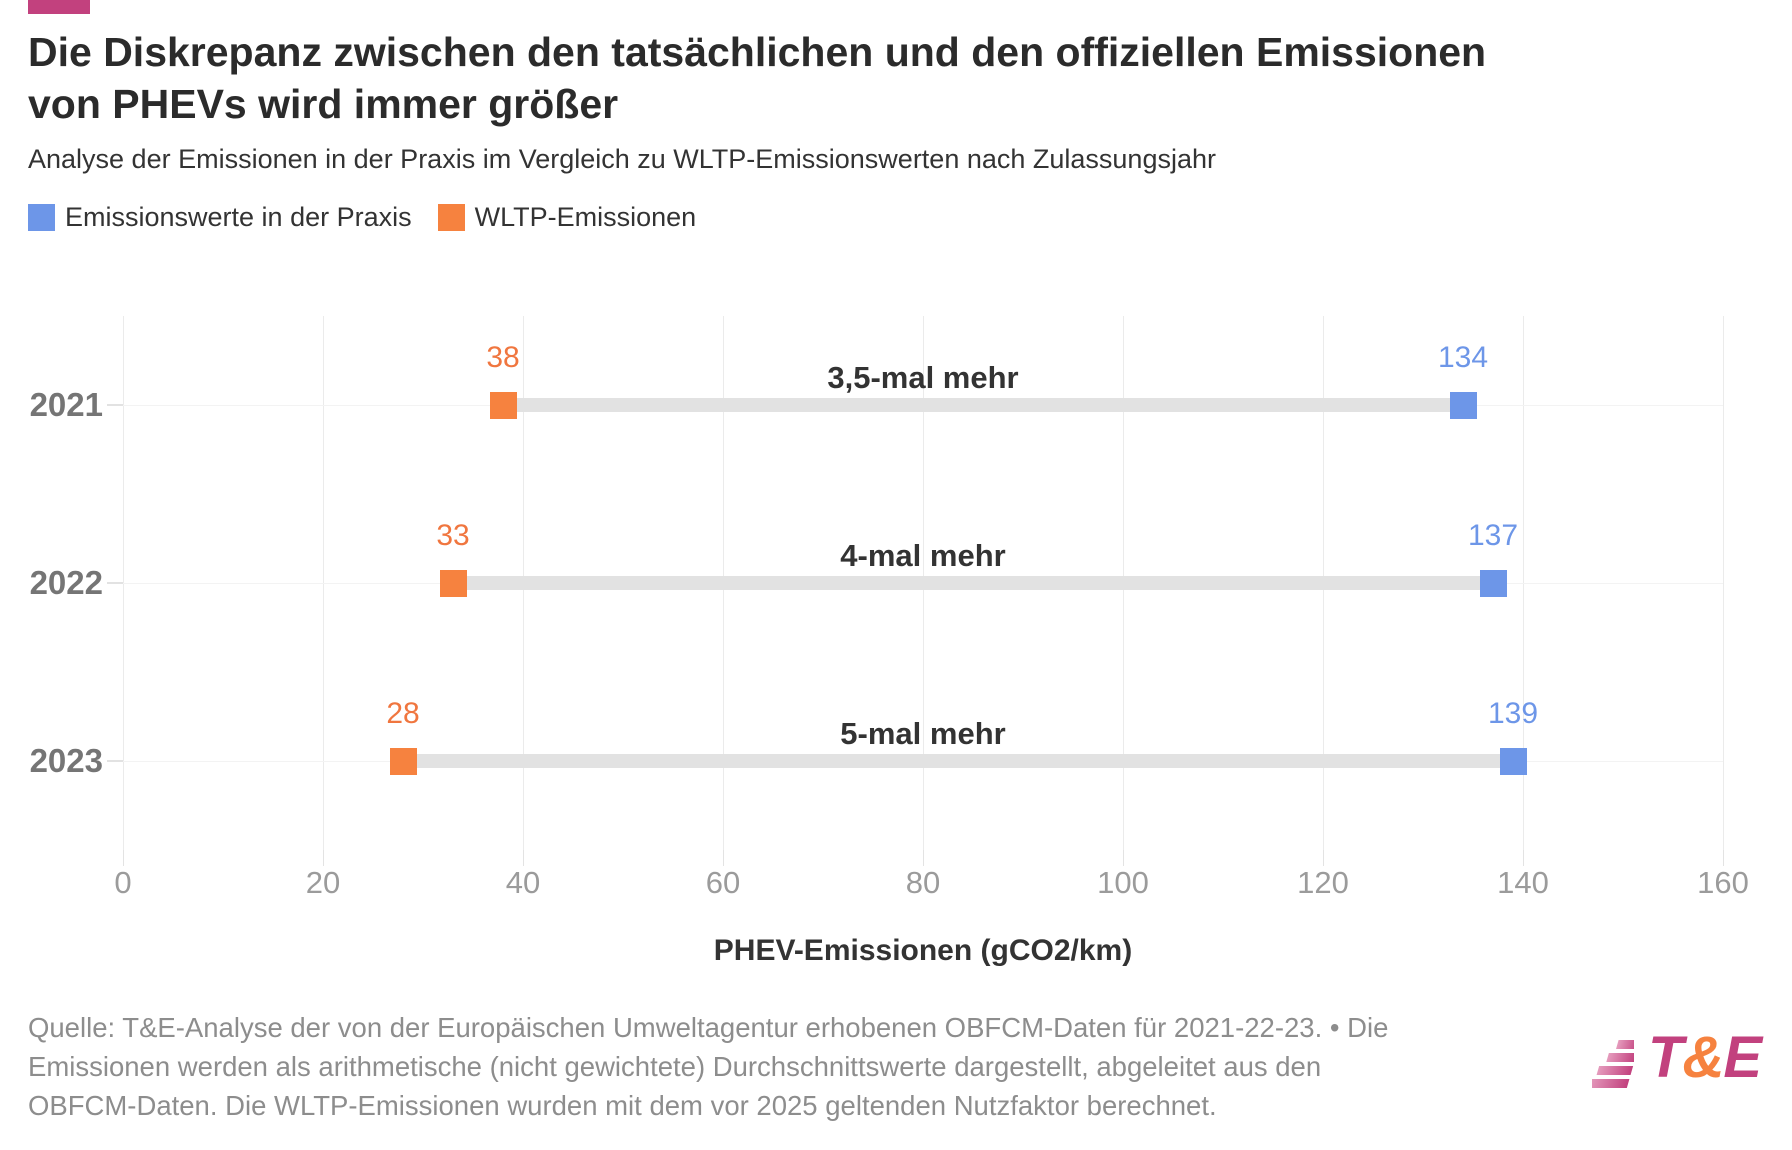 The width and height of the screenshot is (1792, 1150). Describe the element at coordinates (403, 713) in the screenshot. I see `wltp-value-label: 28` at that location.